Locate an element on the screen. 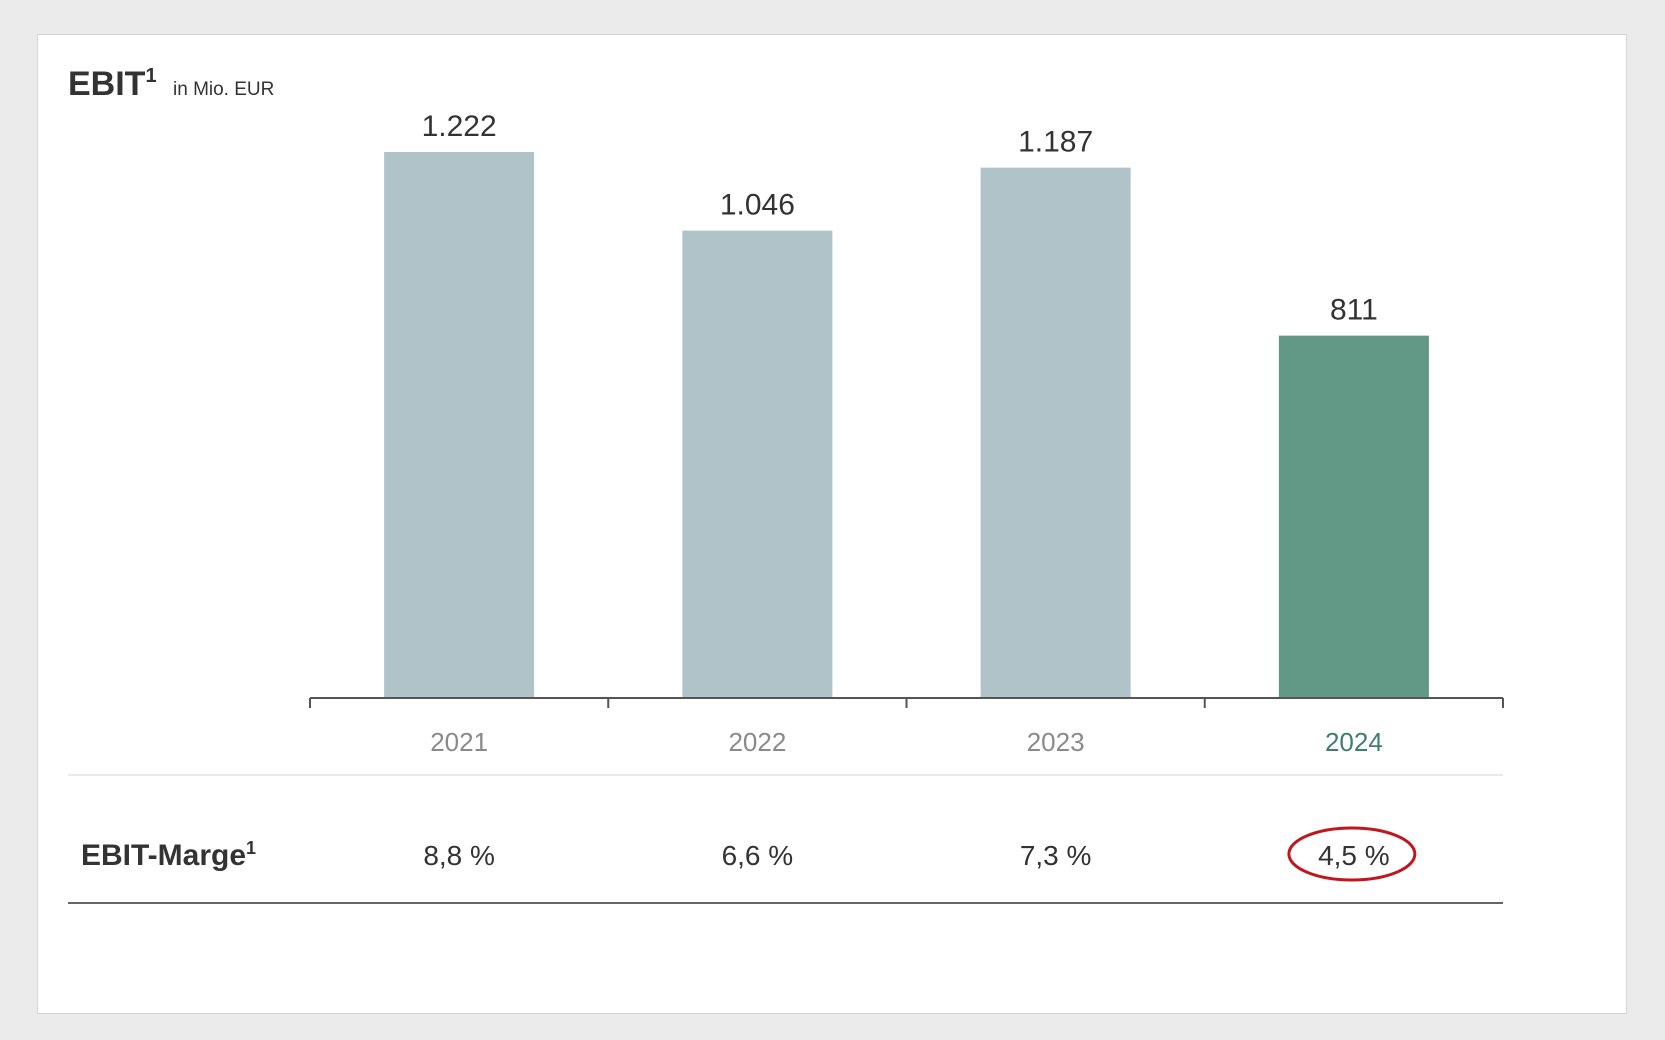 The width and height of the screenshot is (1665, 1040). tick-label-2024: 2024 is located at coordinates (1354, 742).